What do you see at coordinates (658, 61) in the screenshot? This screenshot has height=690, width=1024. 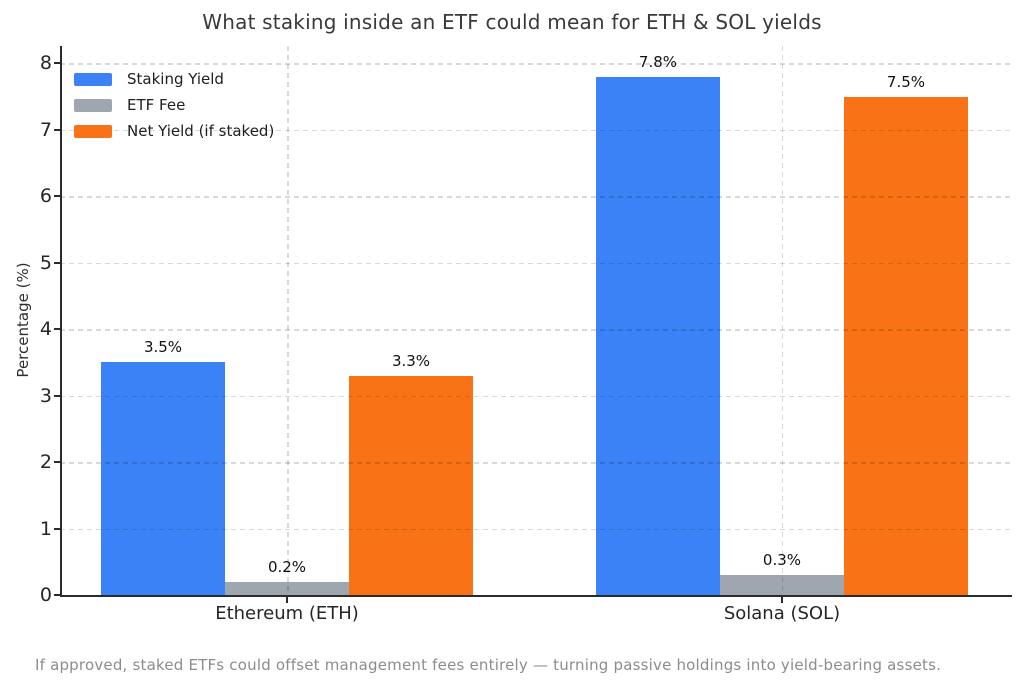 I see `bar-value-label: 7.8%` at bounding box center [658, 61].